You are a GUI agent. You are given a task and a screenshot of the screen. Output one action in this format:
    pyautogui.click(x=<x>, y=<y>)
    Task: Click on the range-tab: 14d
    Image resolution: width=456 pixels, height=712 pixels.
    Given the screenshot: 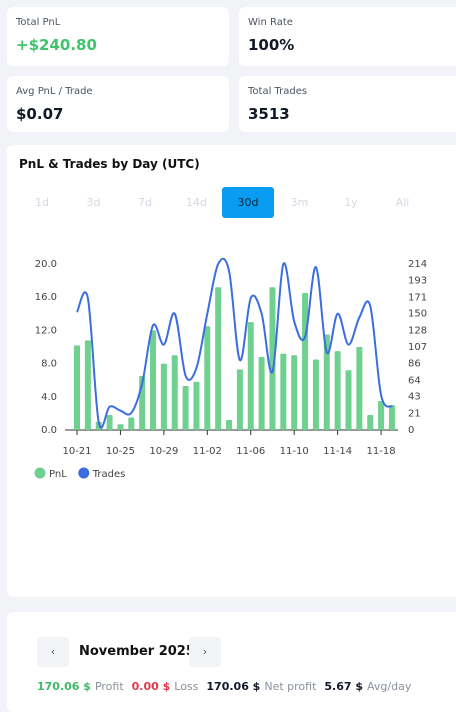 What is the action you would take?
    pyautogui.click(x=196, y=202)
    